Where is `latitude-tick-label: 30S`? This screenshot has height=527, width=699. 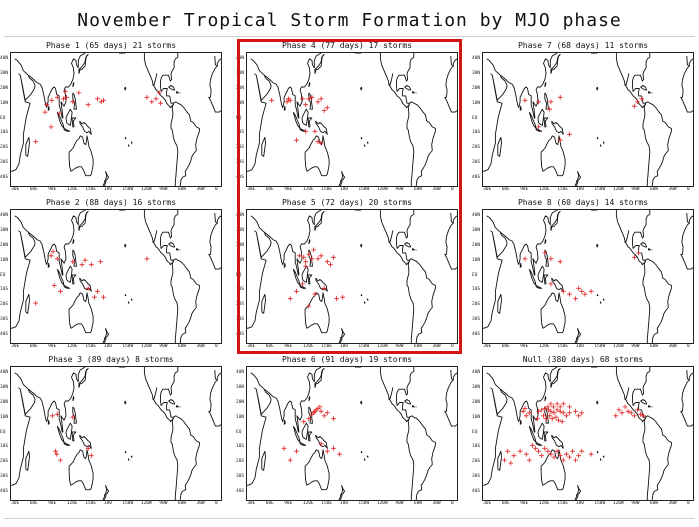
latitude-tick-label: 30S is located at coordinates (240, 162).